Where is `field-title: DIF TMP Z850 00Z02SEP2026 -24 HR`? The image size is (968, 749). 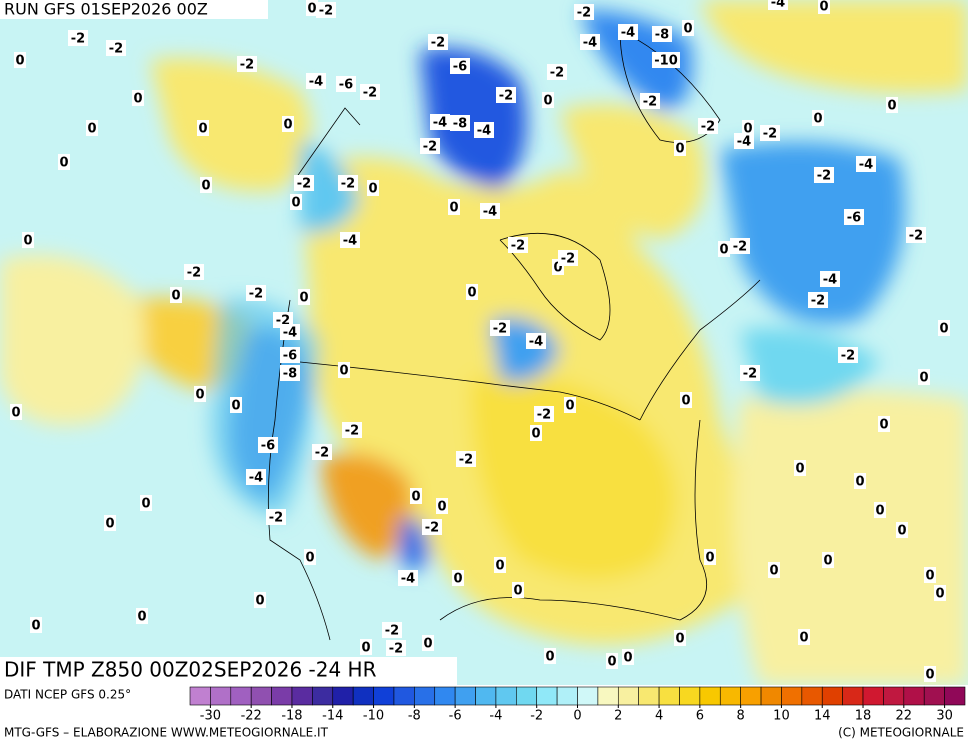 field-title: DIF TMP Z850 00Z02SEP2026 -24 HR is located at coordinates (190, 670).